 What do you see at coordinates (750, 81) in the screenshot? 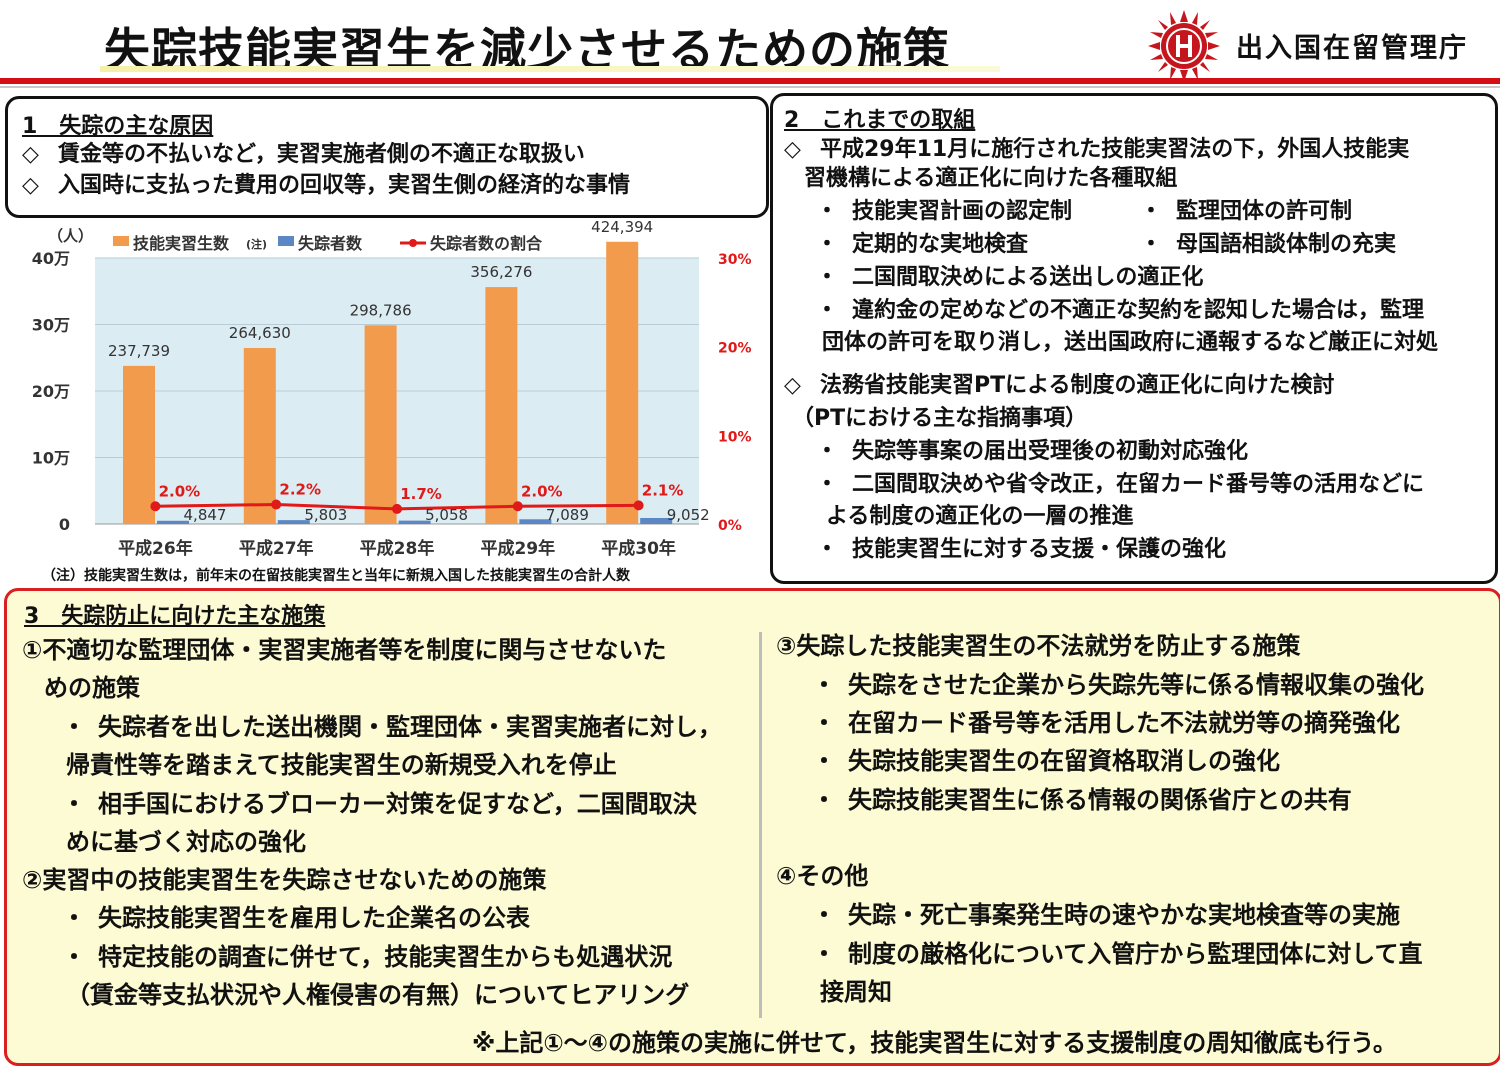
I see `header-red-bar` at bounding box center [750, 81].